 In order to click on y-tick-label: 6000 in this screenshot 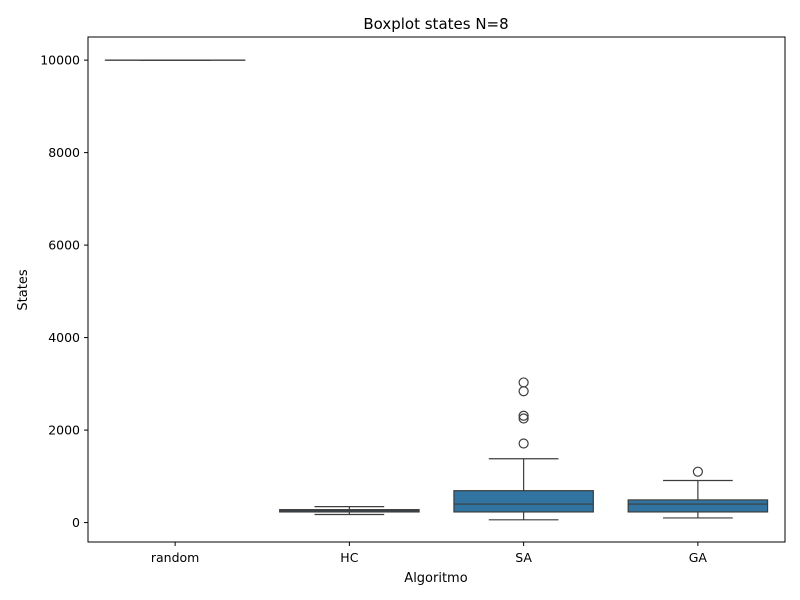, I will do `click(64, 245)`.